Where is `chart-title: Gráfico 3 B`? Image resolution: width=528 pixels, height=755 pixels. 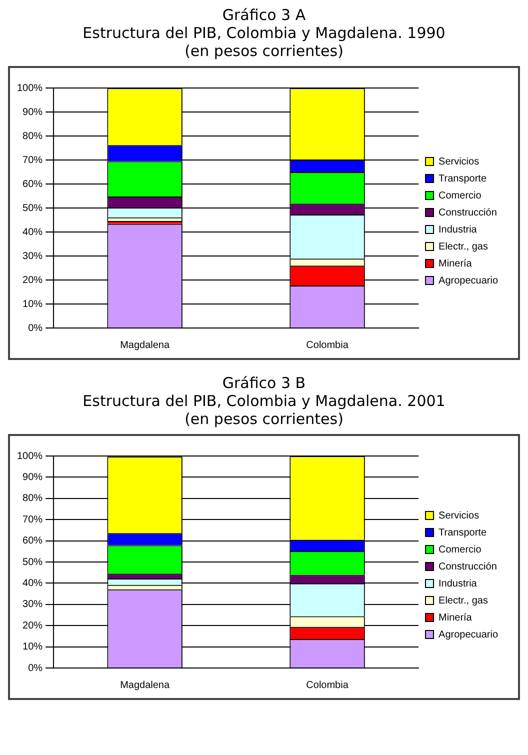 chart-title: Gráfico 3 B is located at coordinates (264, 383).